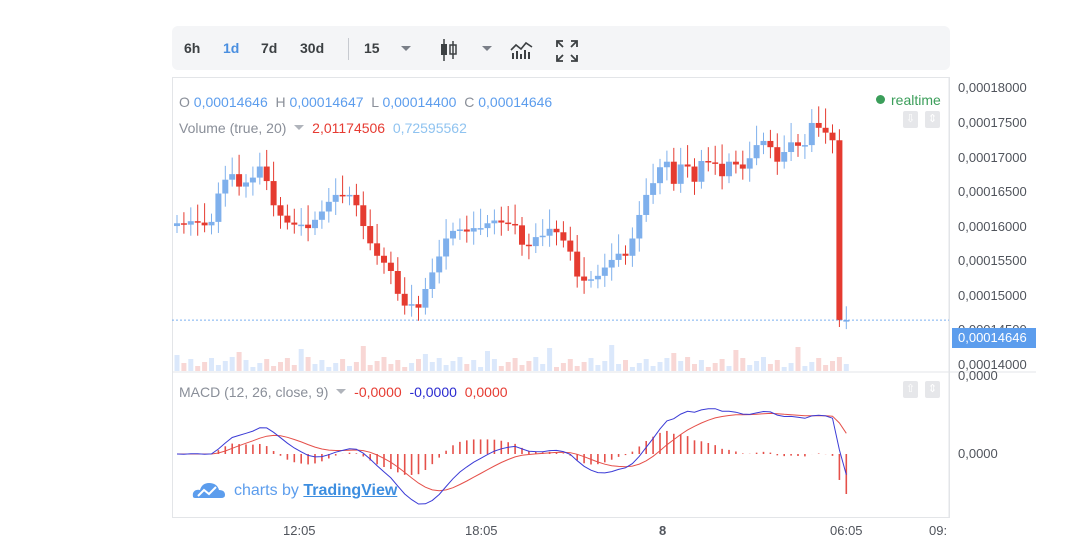 Image resolution: width=1080 pixels, height=552 pixels. I want to click on price-tick-label: 0,00018000, so click(992, 88).